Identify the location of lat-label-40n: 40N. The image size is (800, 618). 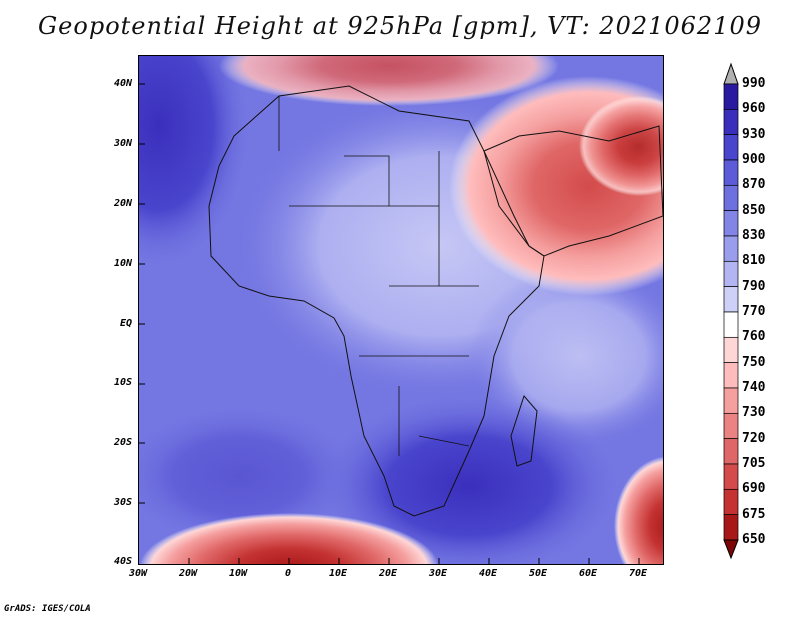
(122, 83).